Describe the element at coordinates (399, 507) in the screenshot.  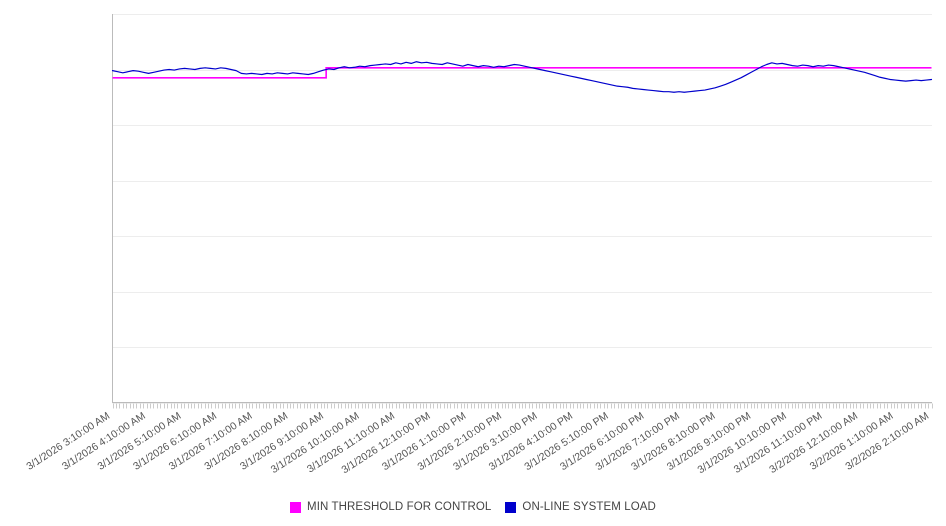
I see `legend-label-min-threshold: MIN THRESHOLD FOR CONTROL` at that location.